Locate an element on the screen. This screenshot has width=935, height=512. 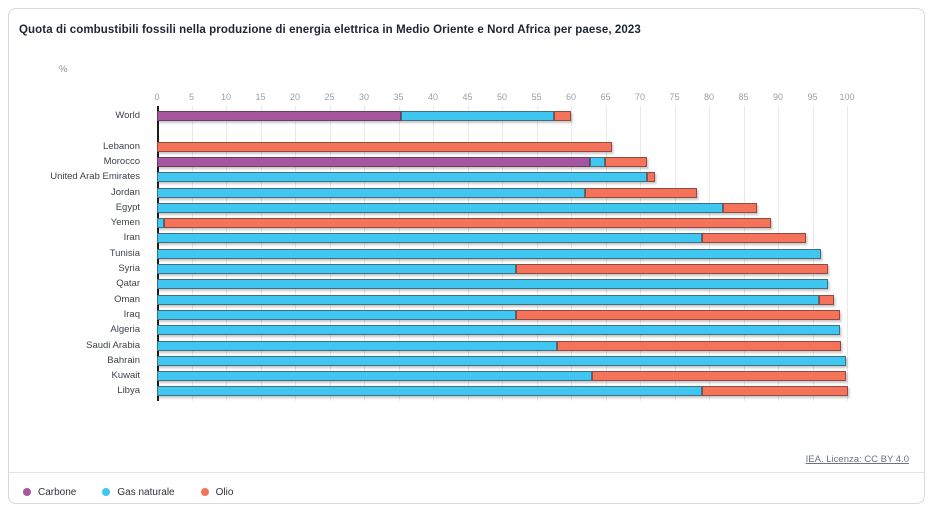
bar-iraq is located at coordinates (499, 314).